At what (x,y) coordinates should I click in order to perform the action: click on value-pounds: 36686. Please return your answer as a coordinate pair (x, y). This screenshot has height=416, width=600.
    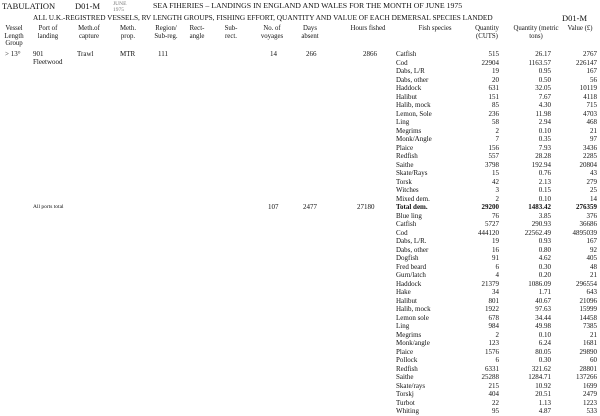
    Looking at the image, I should click on (588, 224).